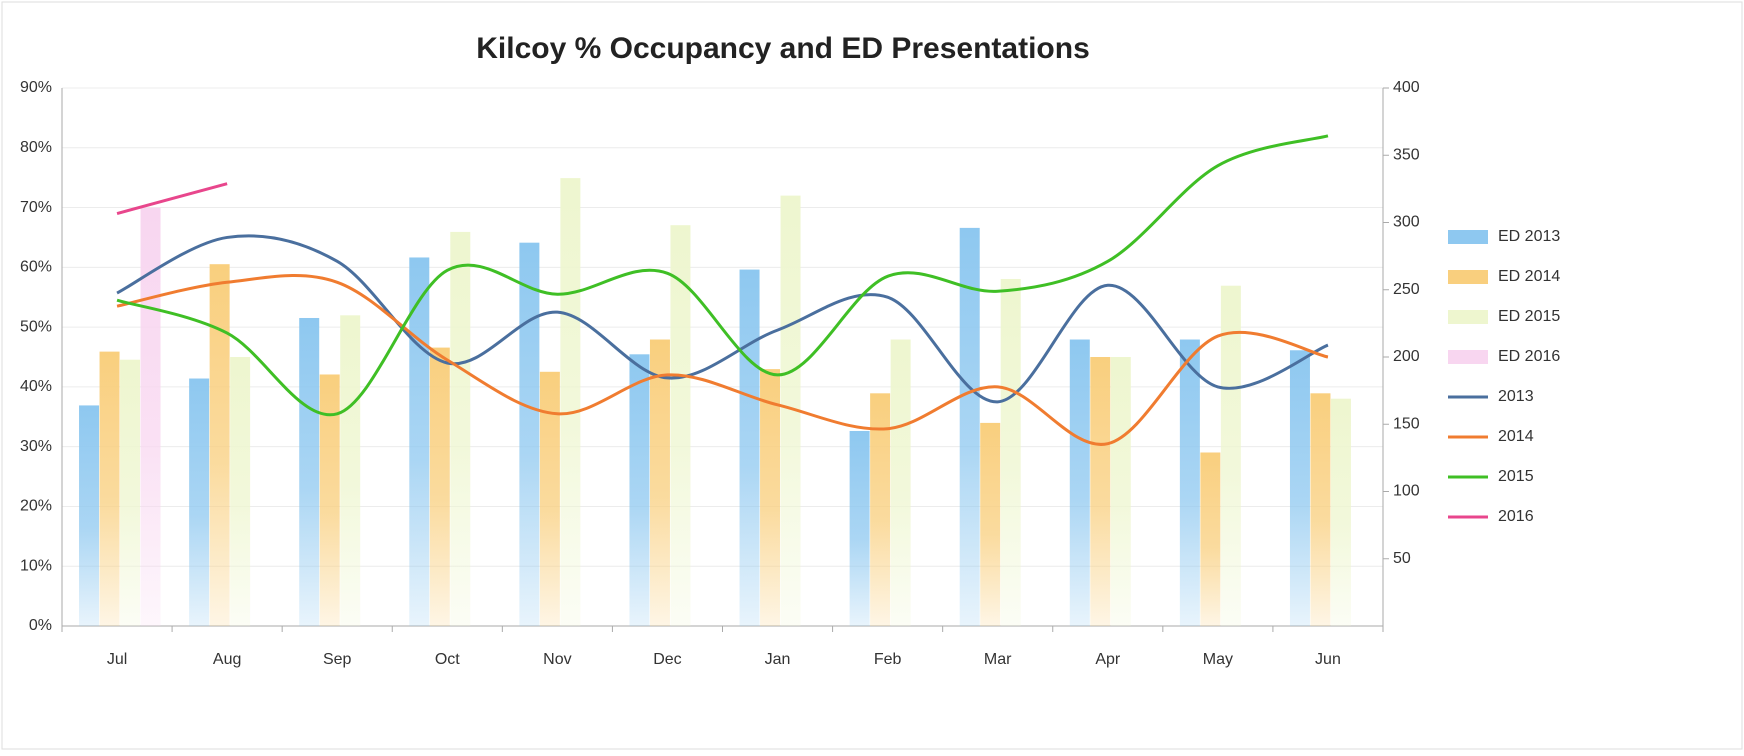 Image resolution: width=1744 pixels, height=756 pixels. Describe the element at coordinates (36, 446) in the screenshot. I see `y-tick-label: 30%` at that location.